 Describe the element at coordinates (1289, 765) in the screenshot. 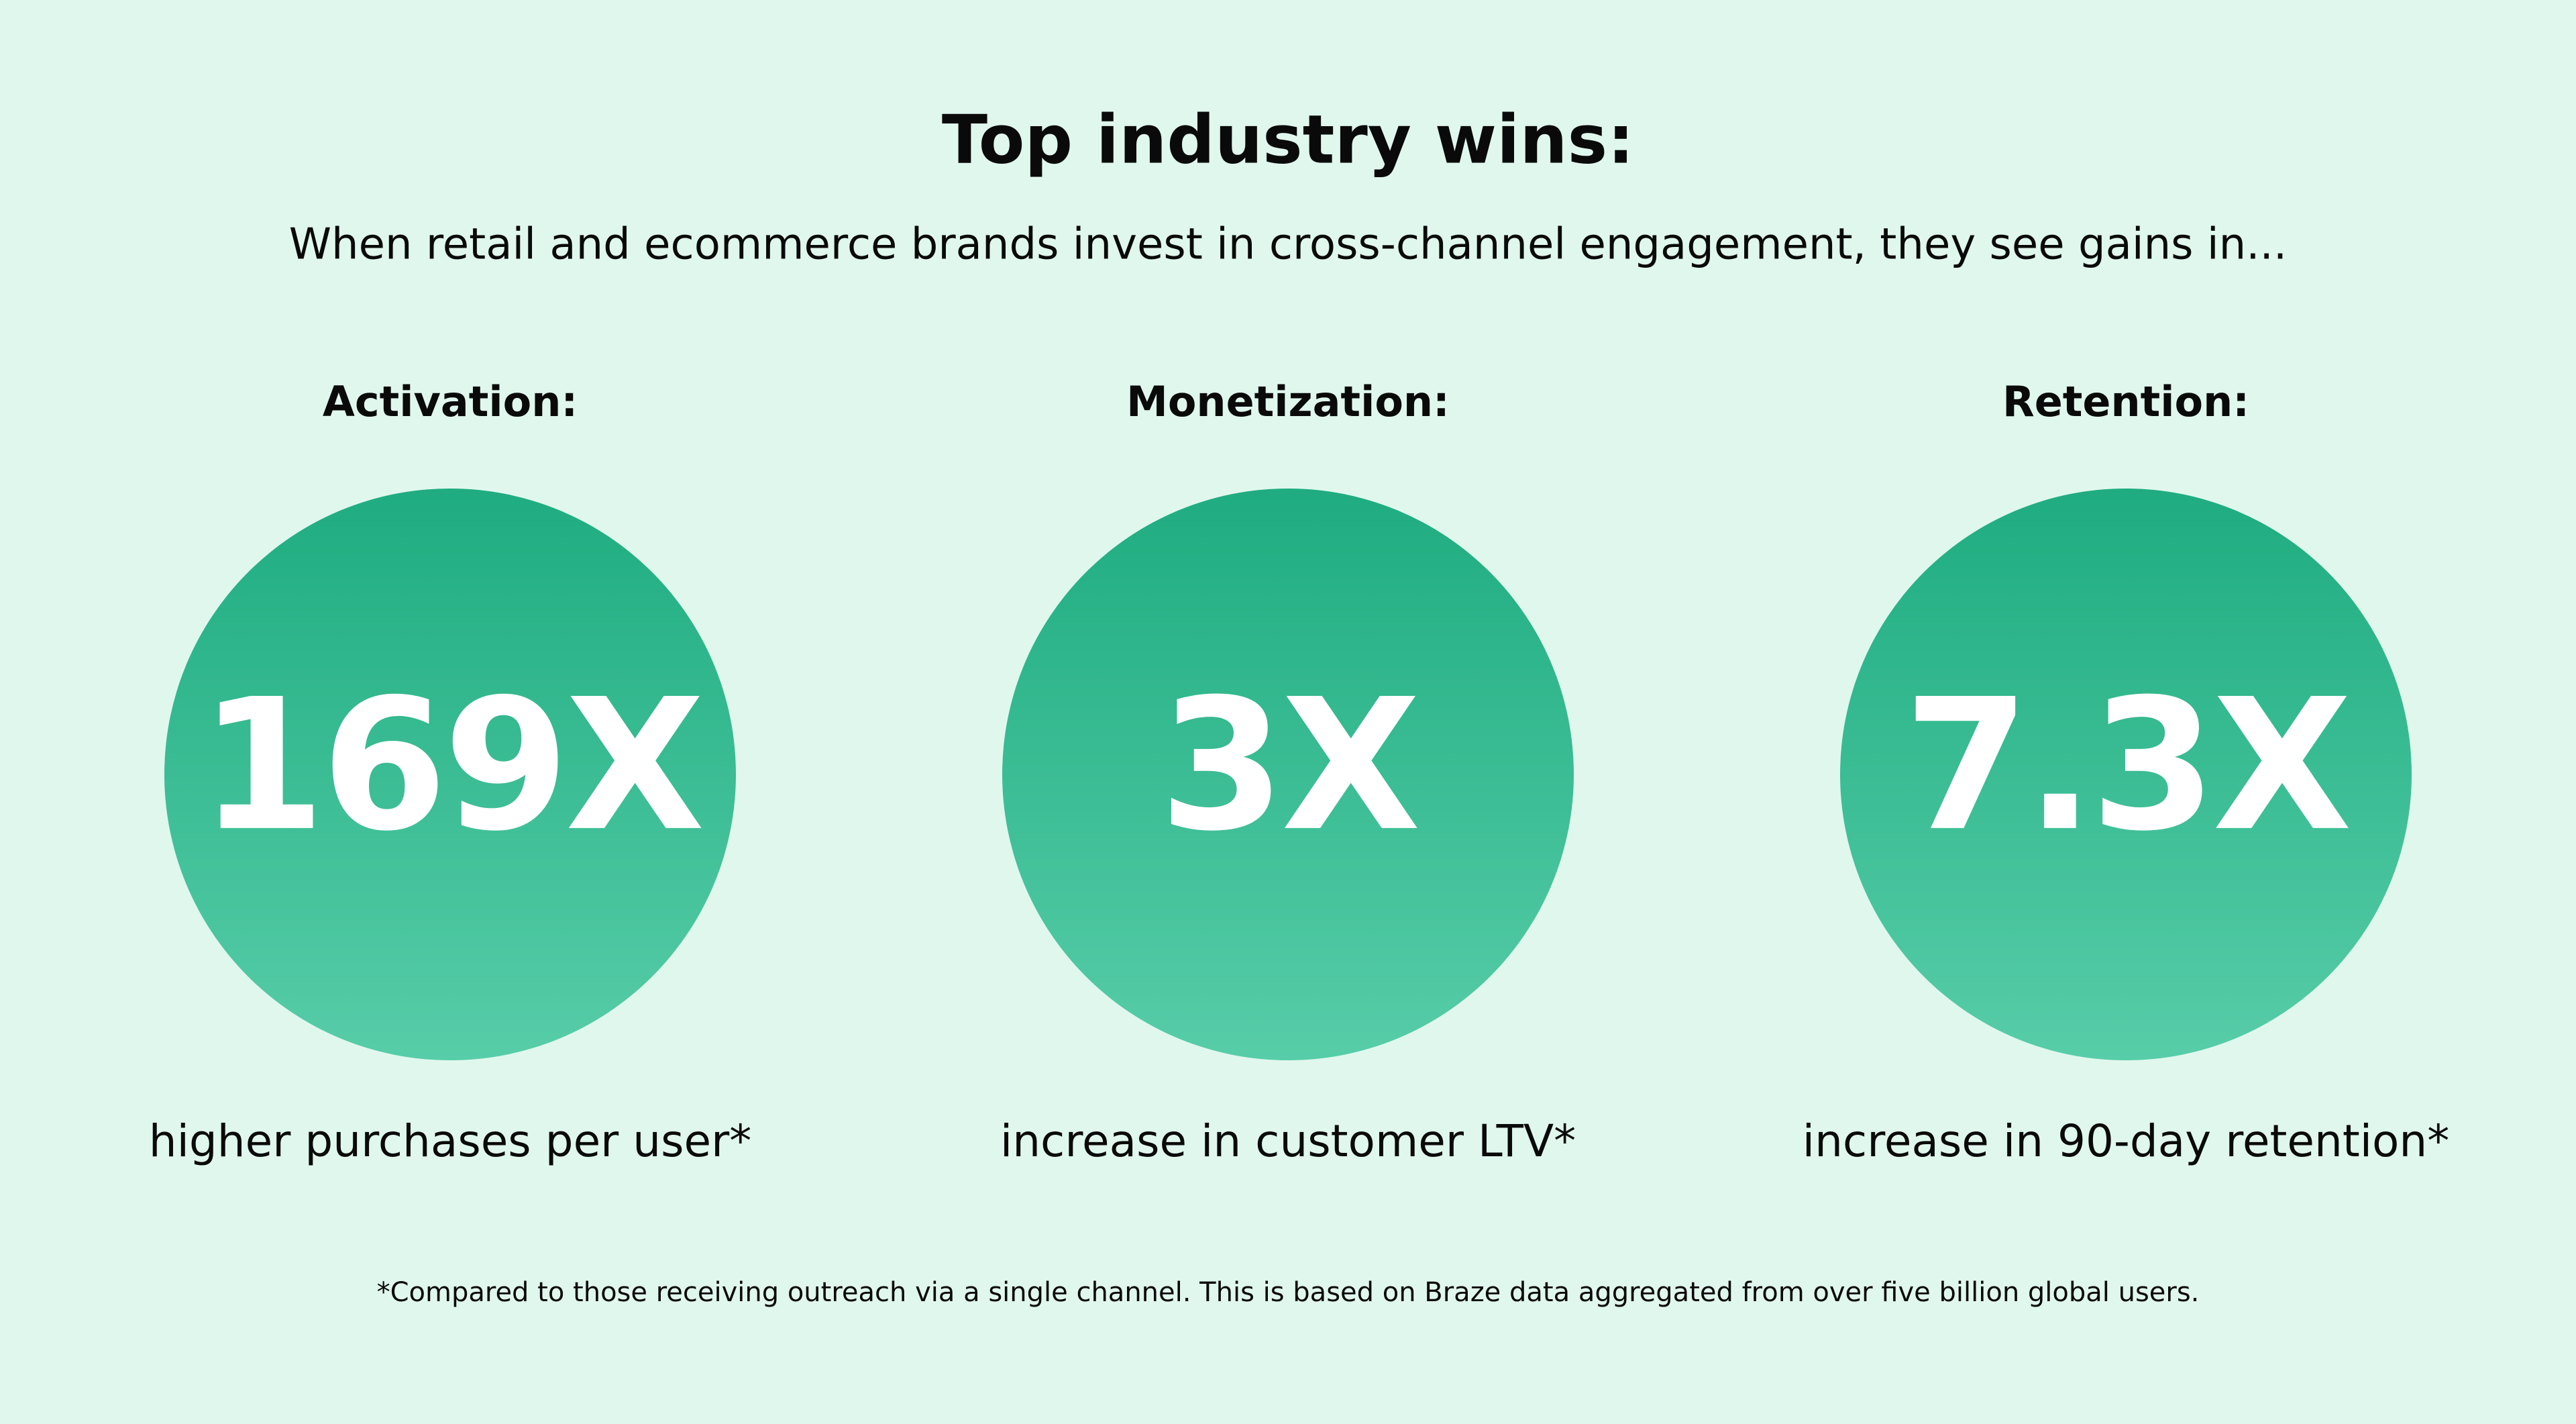

I see `stat-value: 3X` at that location.